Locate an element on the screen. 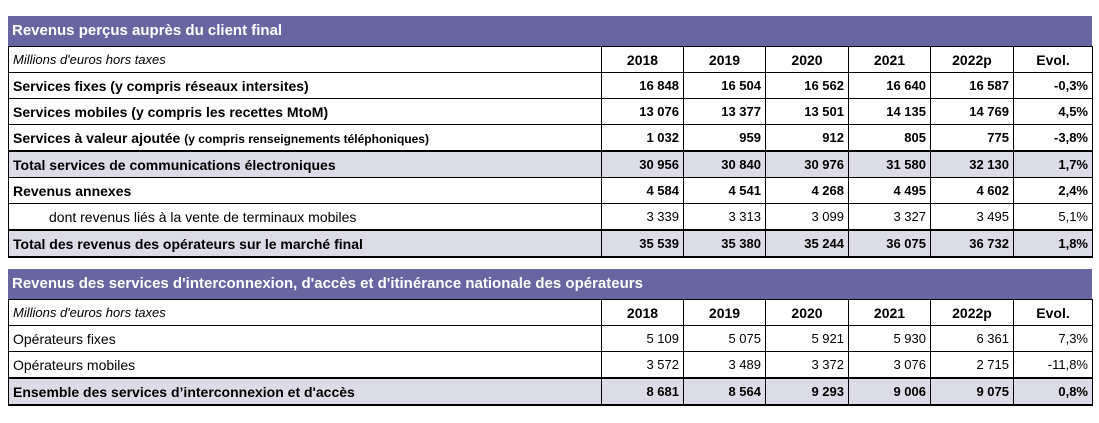 Image resolution: width=1099 pixels, height=423 pixels. cell-value: 35 244 is located at coordinates (807, 243).